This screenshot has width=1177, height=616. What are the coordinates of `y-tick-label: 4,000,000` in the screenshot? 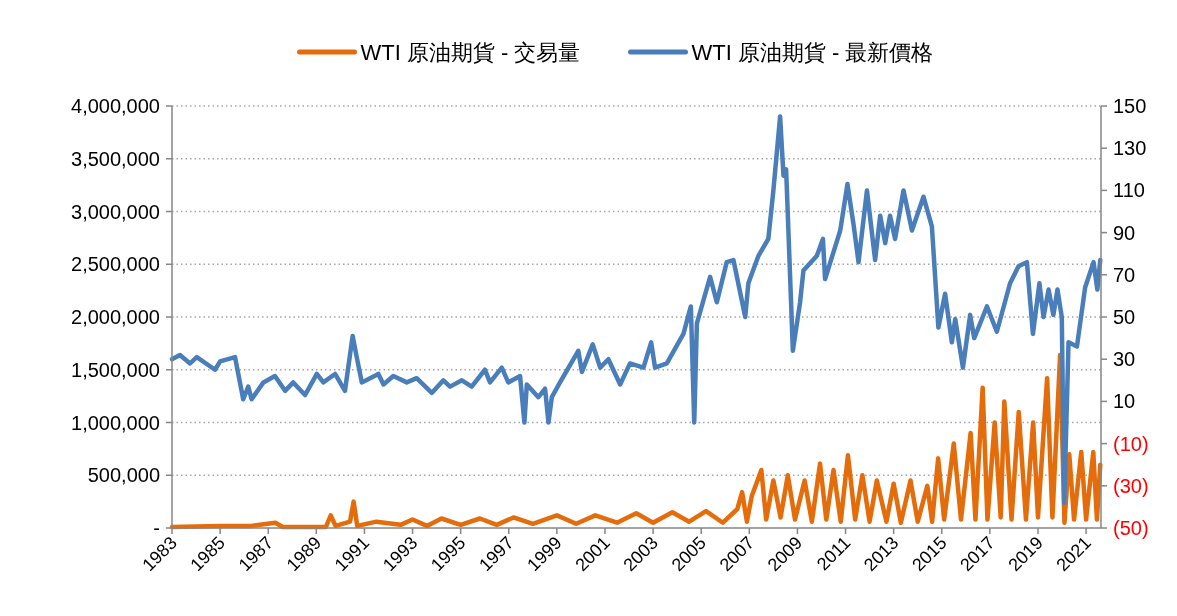 It's located at (115, 106).